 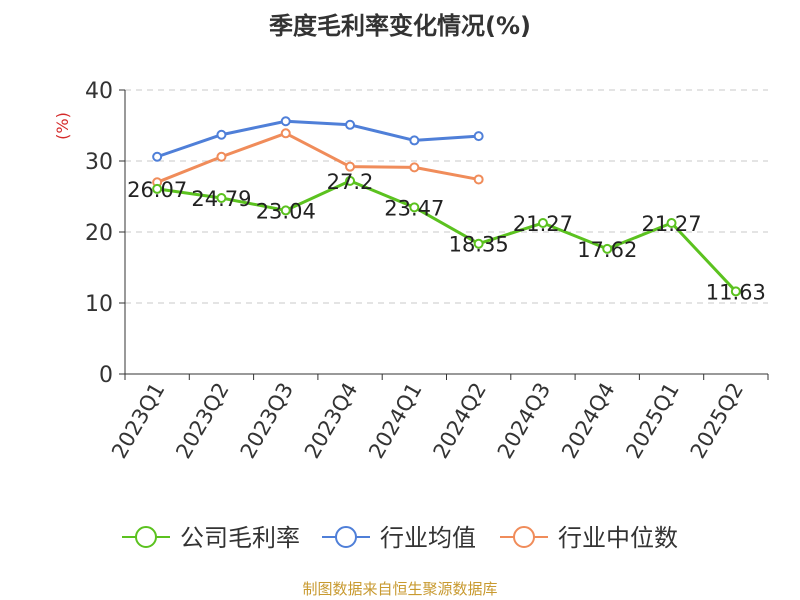 What do you see at coordinates (99, 233) in the screenshot?
I see `y-tick-label: 20` at bounding box center [99, 233].